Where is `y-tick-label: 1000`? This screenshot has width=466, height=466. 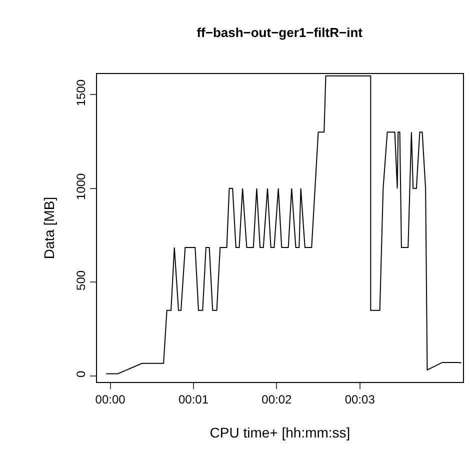 y-tick-label: 1000 is located at coordinates (81, 186).